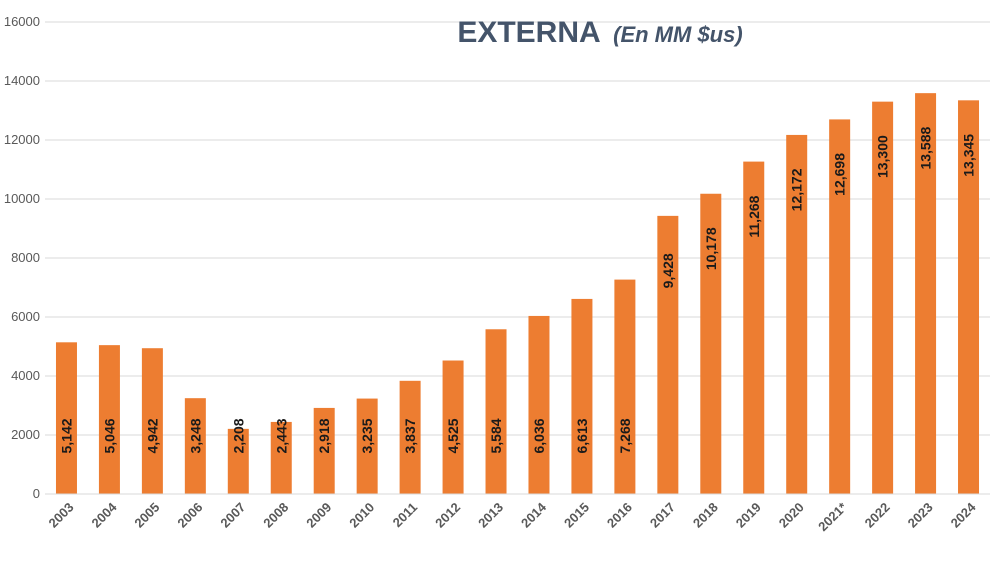 This screenshot has height=563, width=1000. What do you see at coordinates (22, 139) in the screenshot?
I see `y-tick-label: 12000` at bounding box center [22, 139].